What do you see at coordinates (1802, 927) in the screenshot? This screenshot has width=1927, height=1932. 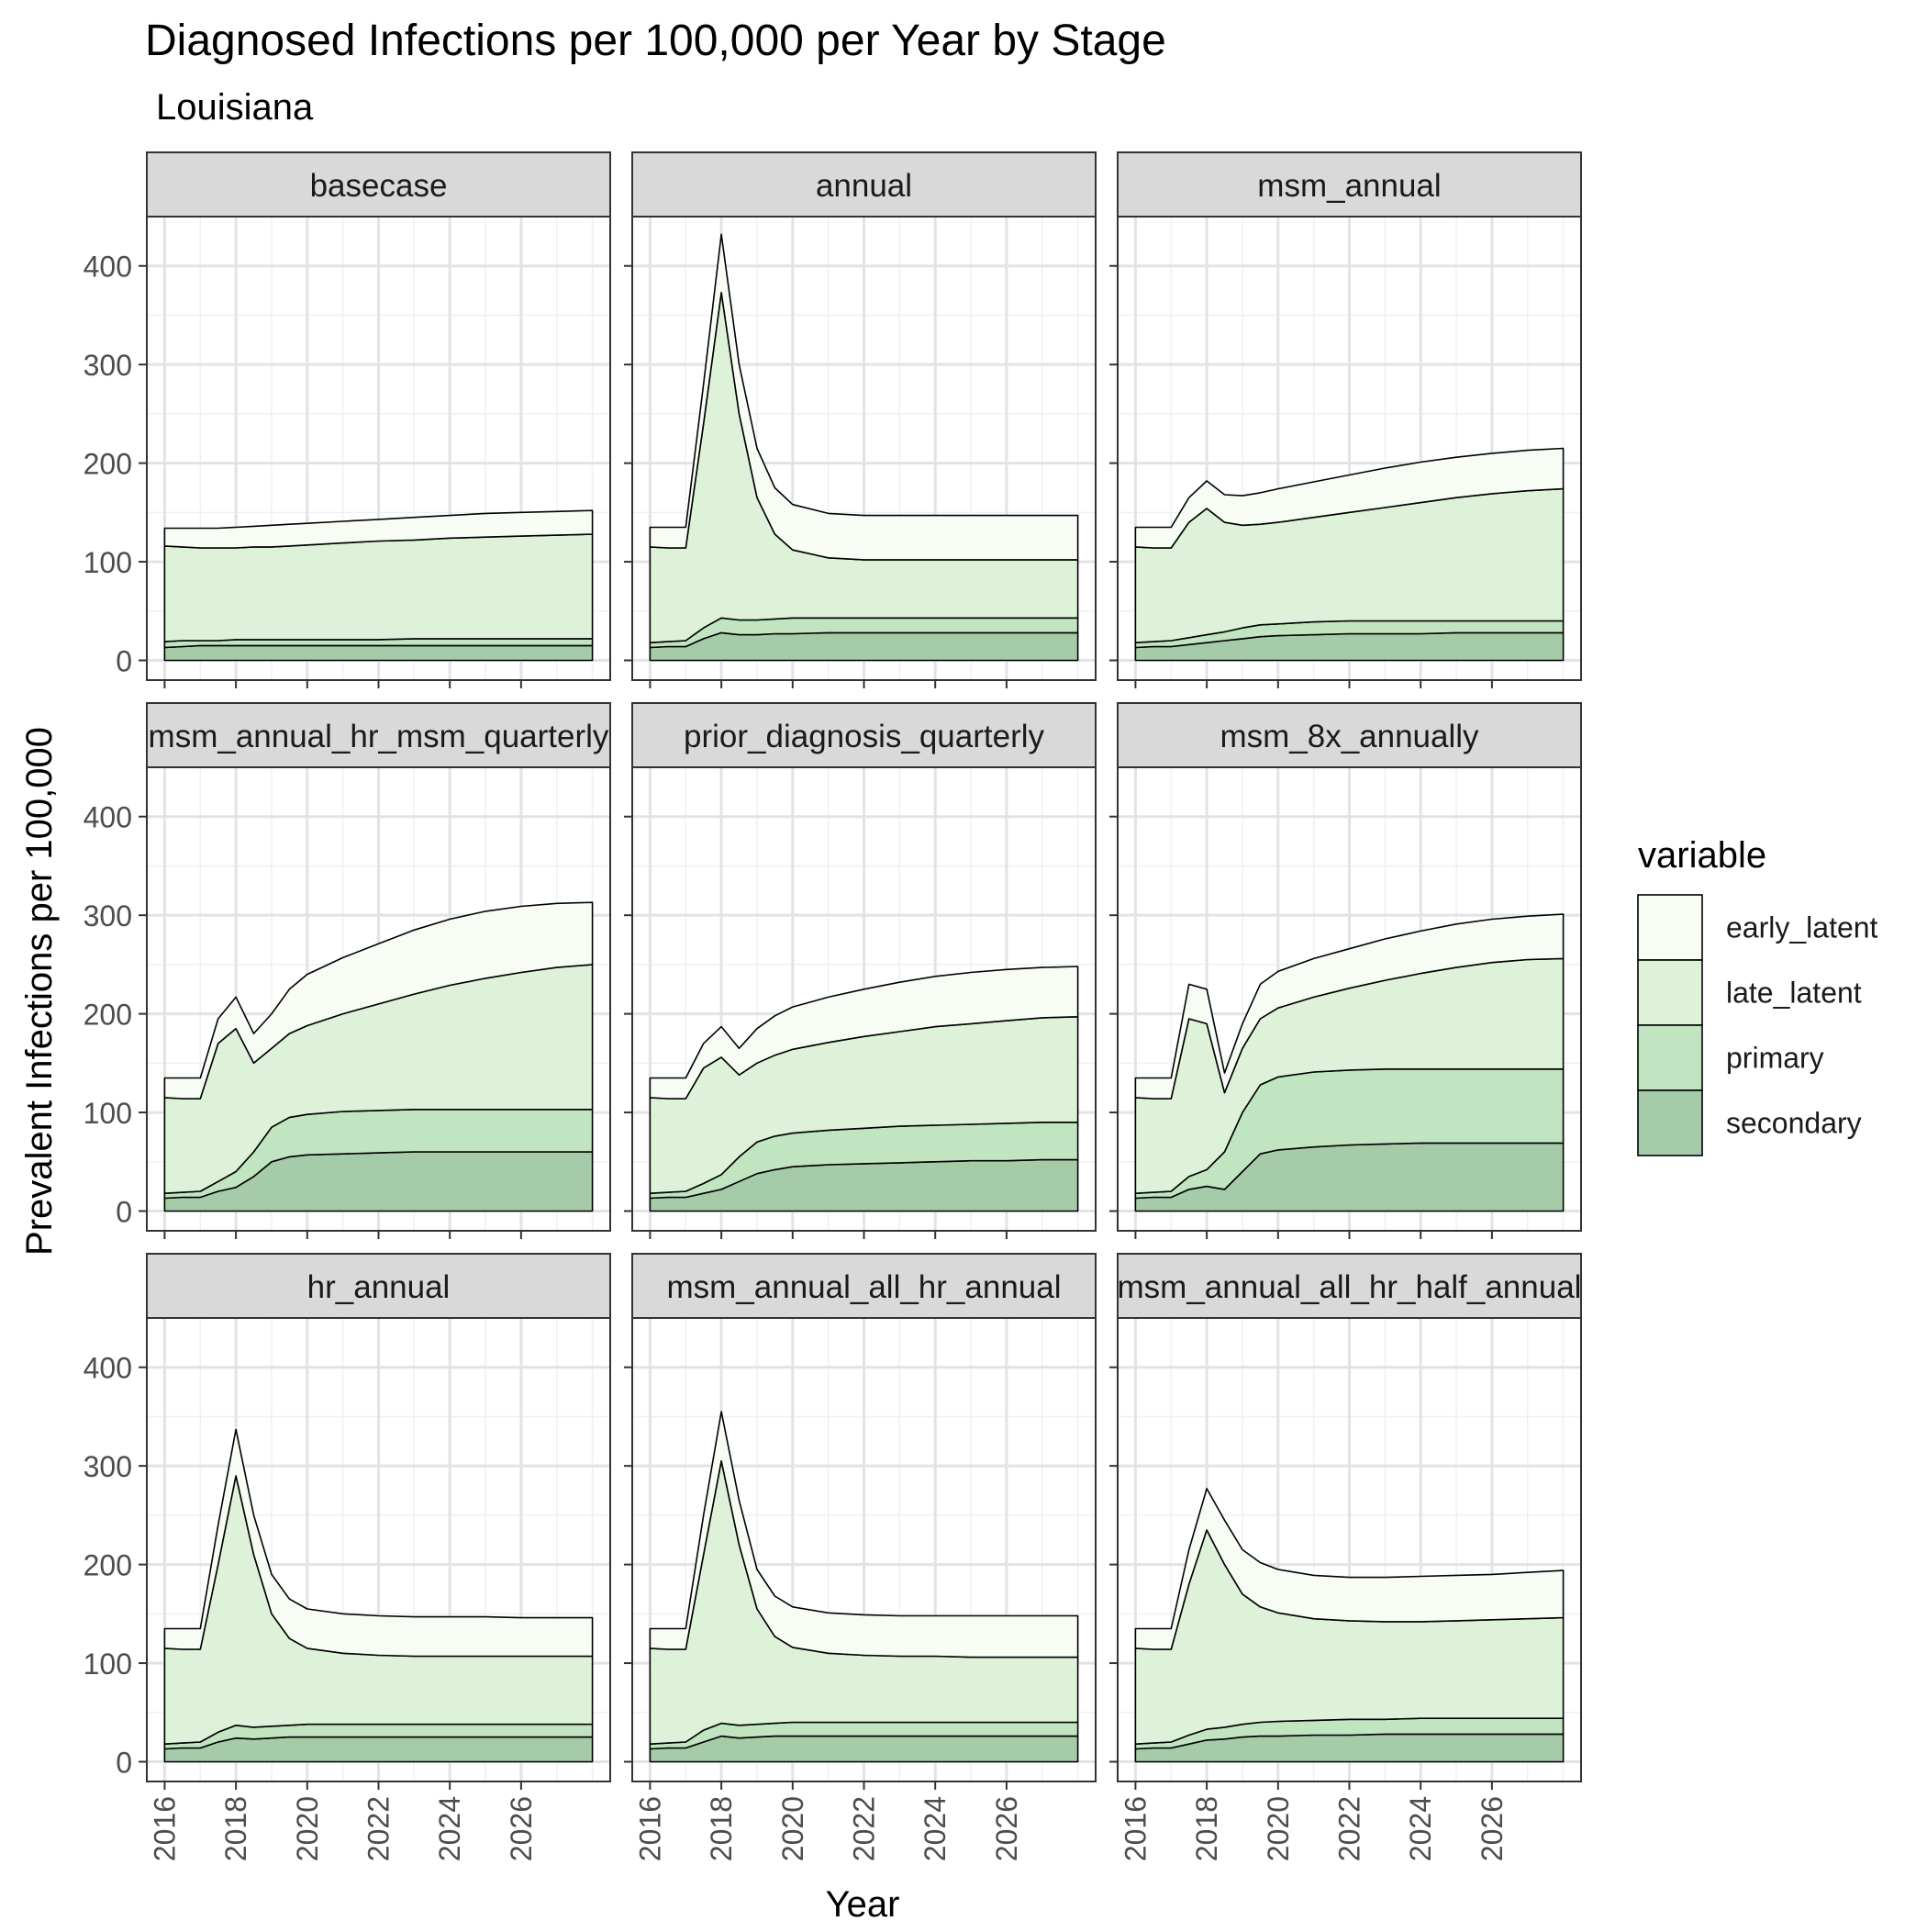 I see `legend-label: early_latent` at bounding box center [1802, 927].